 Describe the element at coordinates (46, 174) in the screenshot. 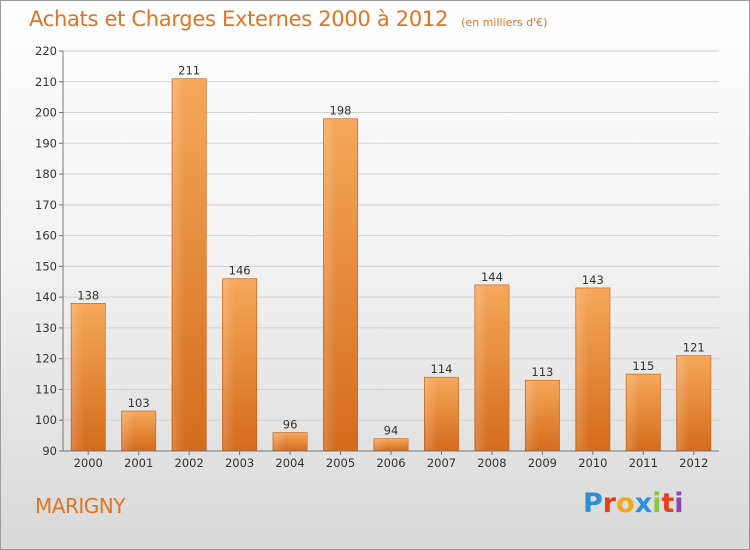

I see `y-tick-label: 180` at that location.